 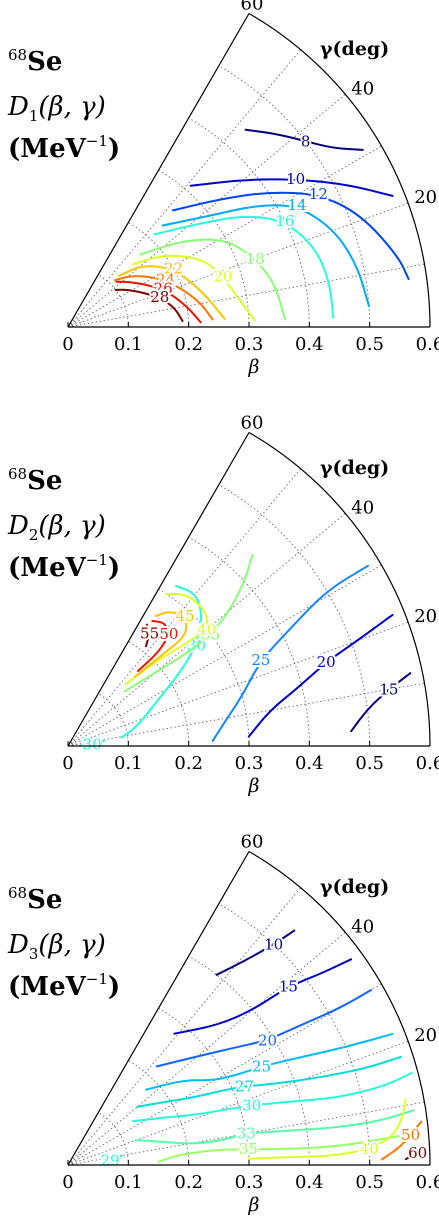 I want to click on contour-label: 22, so click(x=173, y=269).